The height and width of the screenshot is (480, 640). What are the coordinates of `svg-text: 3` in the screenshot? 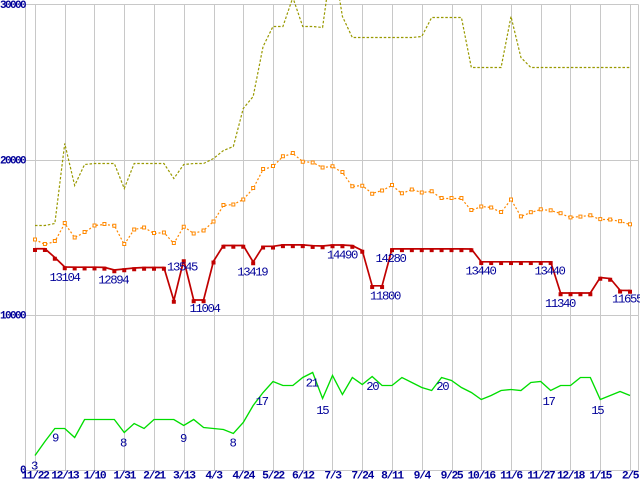 It's located at (34, 466).